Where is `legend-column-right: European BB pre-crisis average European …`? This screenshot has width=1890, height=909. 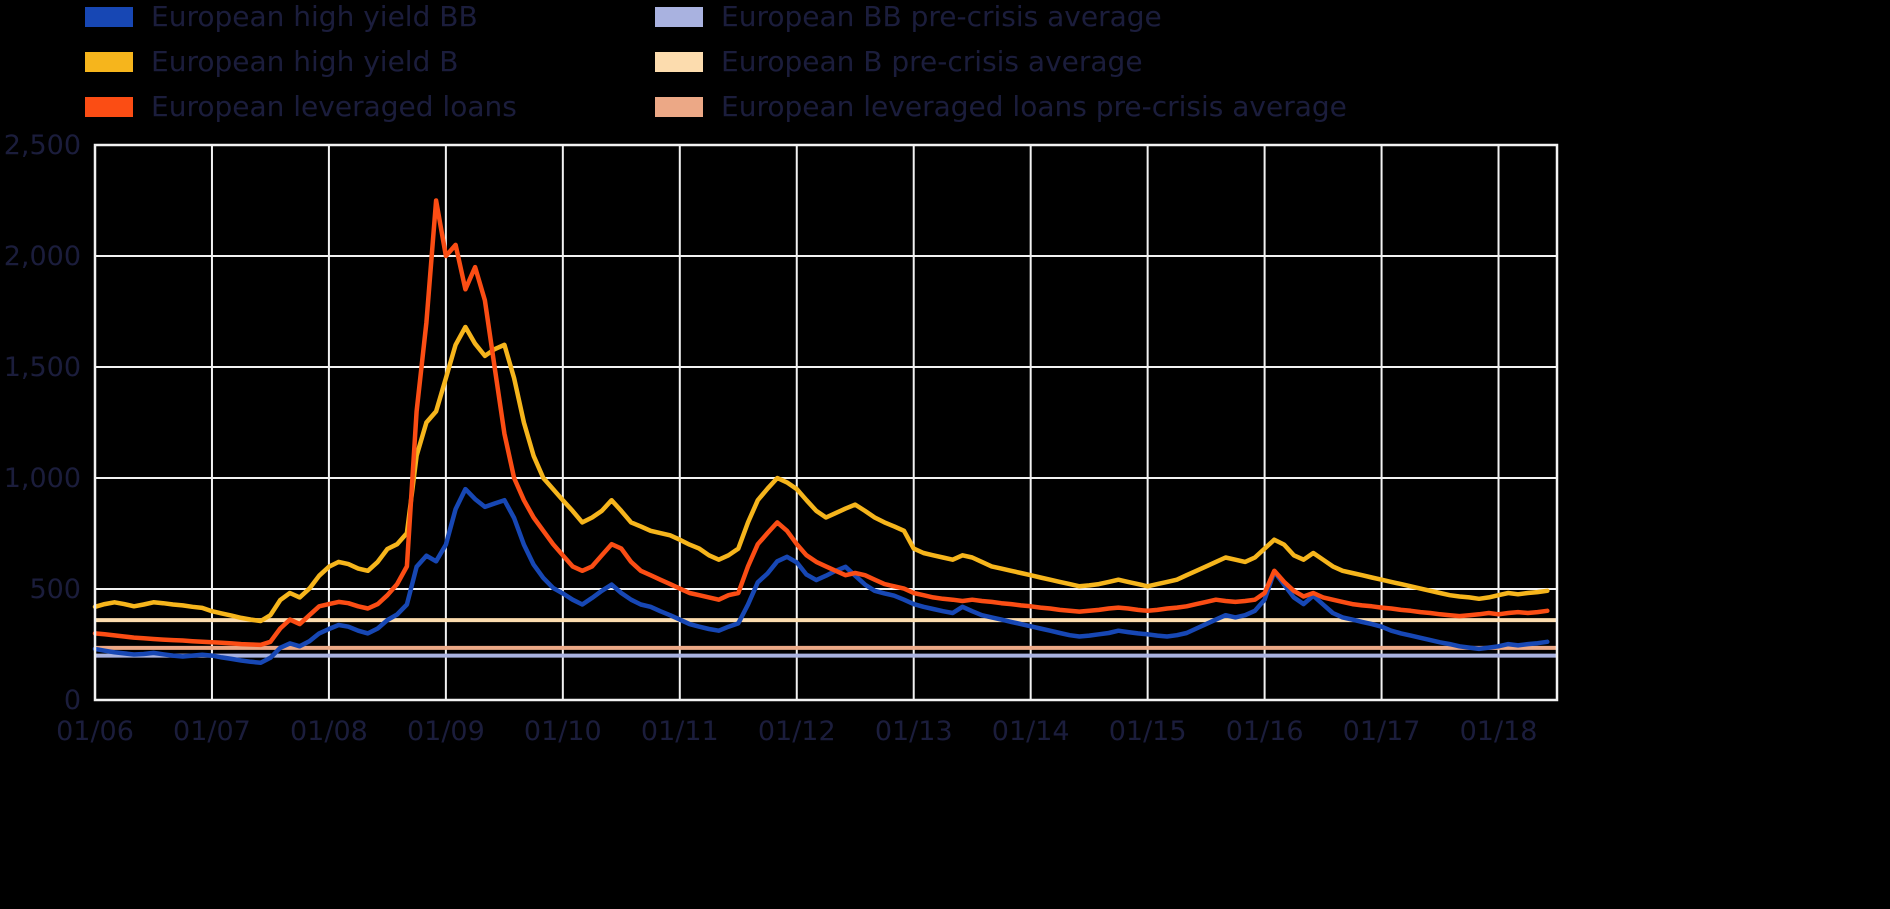 legend-column-right: European BB pre-crisis average European … is located at coordinates (1001, 61).